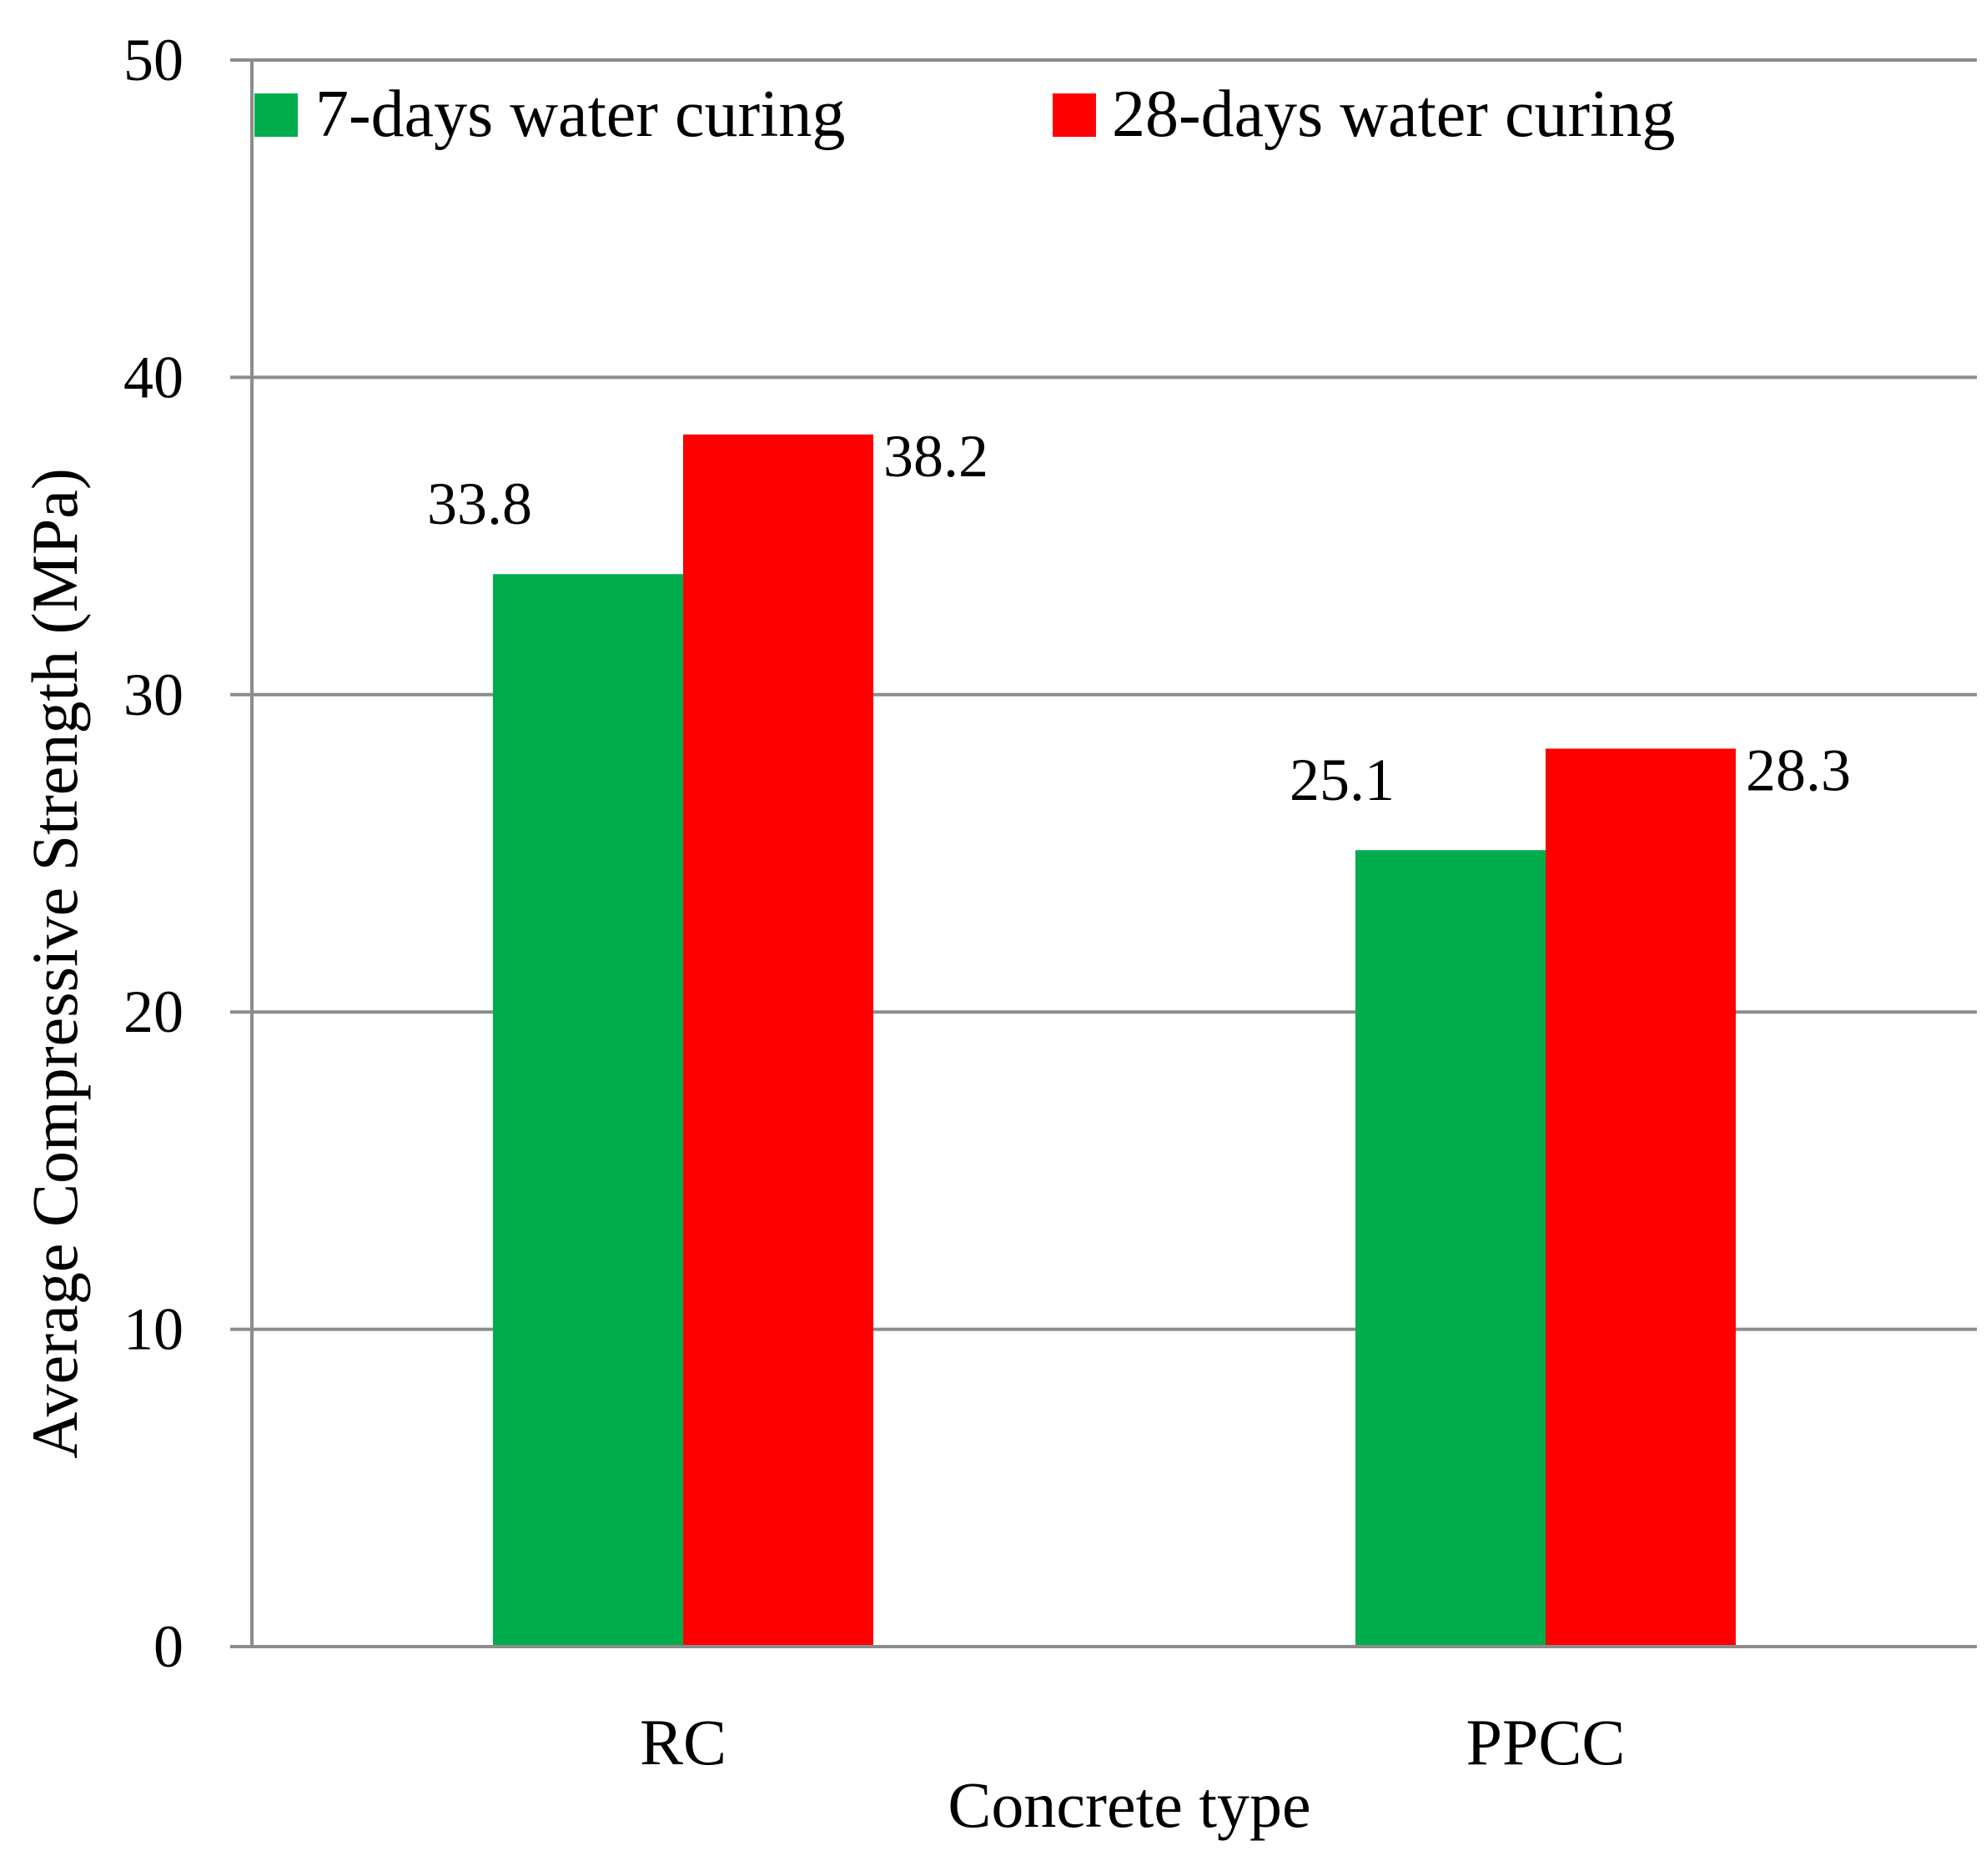 The width and height of the screenshot is (1986, 1876). Describe the element at coordinates (480, 503) in the screenshot. I see `data-label-rc-series-0: 33.8` at that location.